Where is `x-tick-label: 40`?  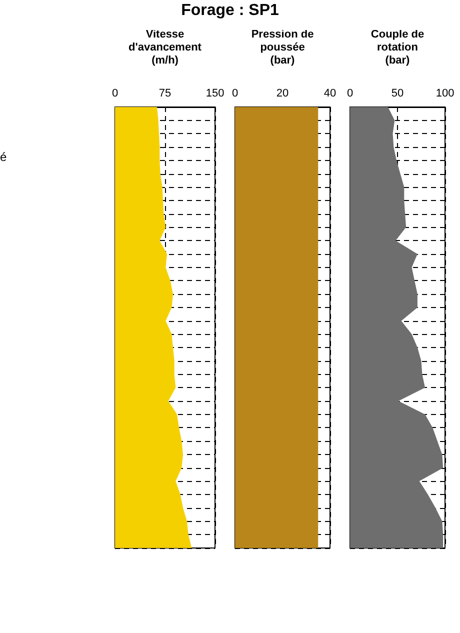 x-tick-label: 40 is located at coordinates (330, 94).